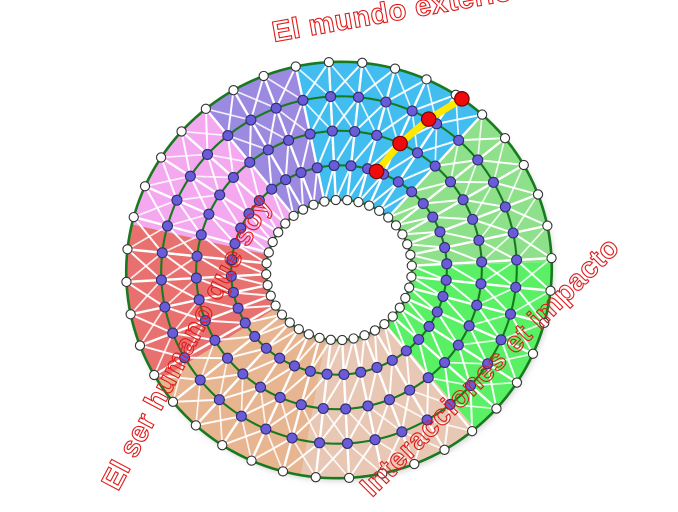  What do you see at coordinates (419, 135) in the screenshot?
I see `highlight-path` at bounding box center [419, 135].